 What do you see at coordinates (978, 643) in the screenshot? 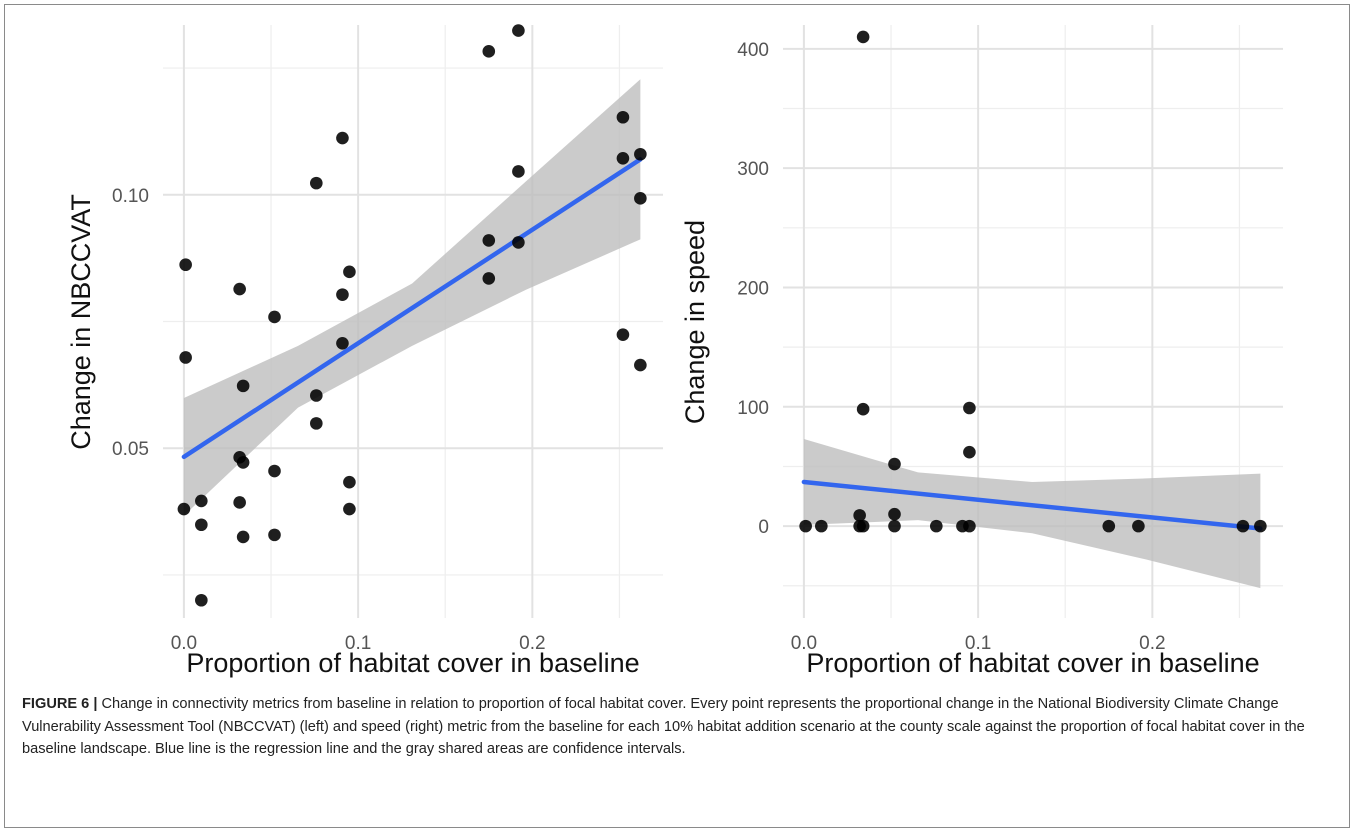
I see `right-x-tick-label: 0.1` at bounding box center [978, 643].